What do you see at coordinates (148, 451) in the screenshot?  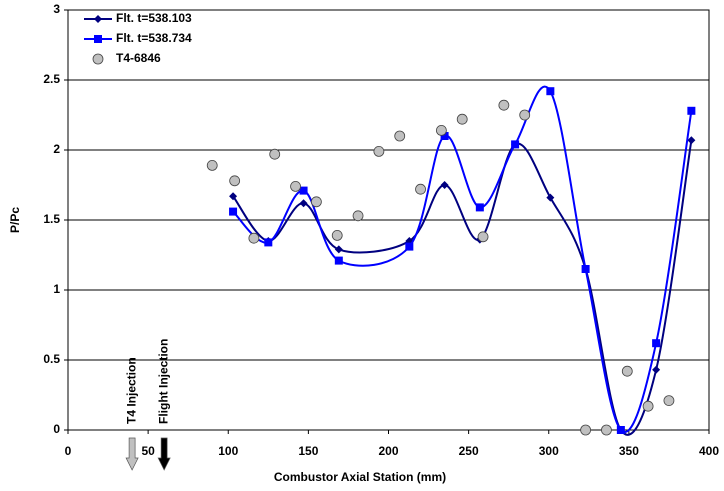 I see `x-tick-label: 50` at bounding box center [148, 451].